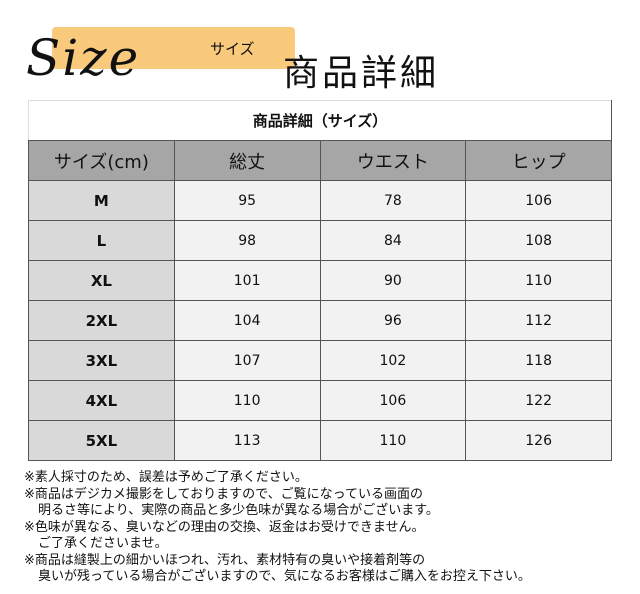  What do you see at coordinates (83, 58) in the screenshot?
I see `size-logo: Size` at bounding box center [83, 58].